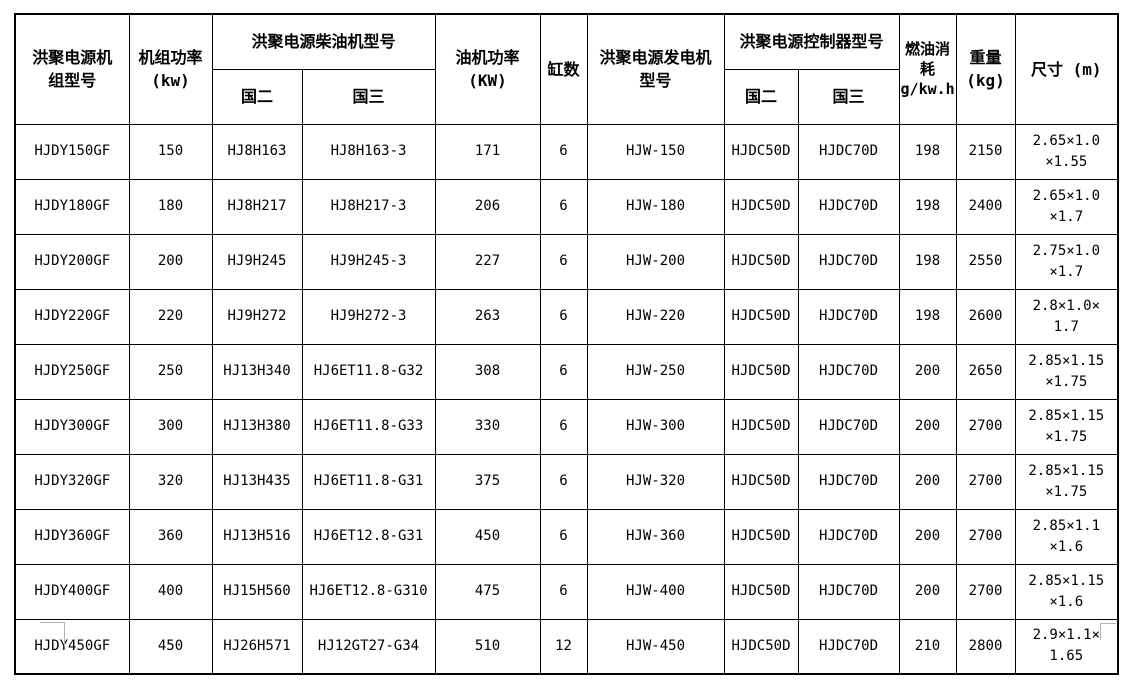 Image resolution: width=1131 pixels, height=683 pixels. What do you see at coordinates (761, 96) in the screenshot?
I see `header-controller-guo2: 国二` at bounding box center [761, 96].